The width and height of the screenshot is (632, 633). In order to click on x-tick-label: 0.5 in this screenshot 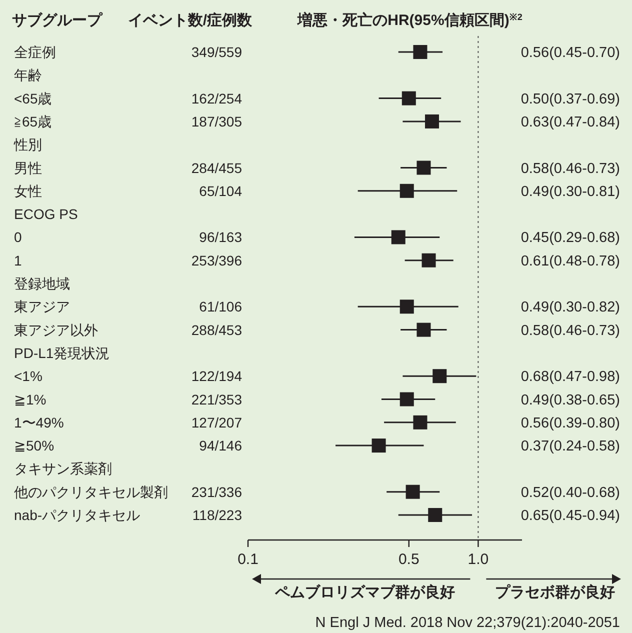, I will do `click(409, 559)`.